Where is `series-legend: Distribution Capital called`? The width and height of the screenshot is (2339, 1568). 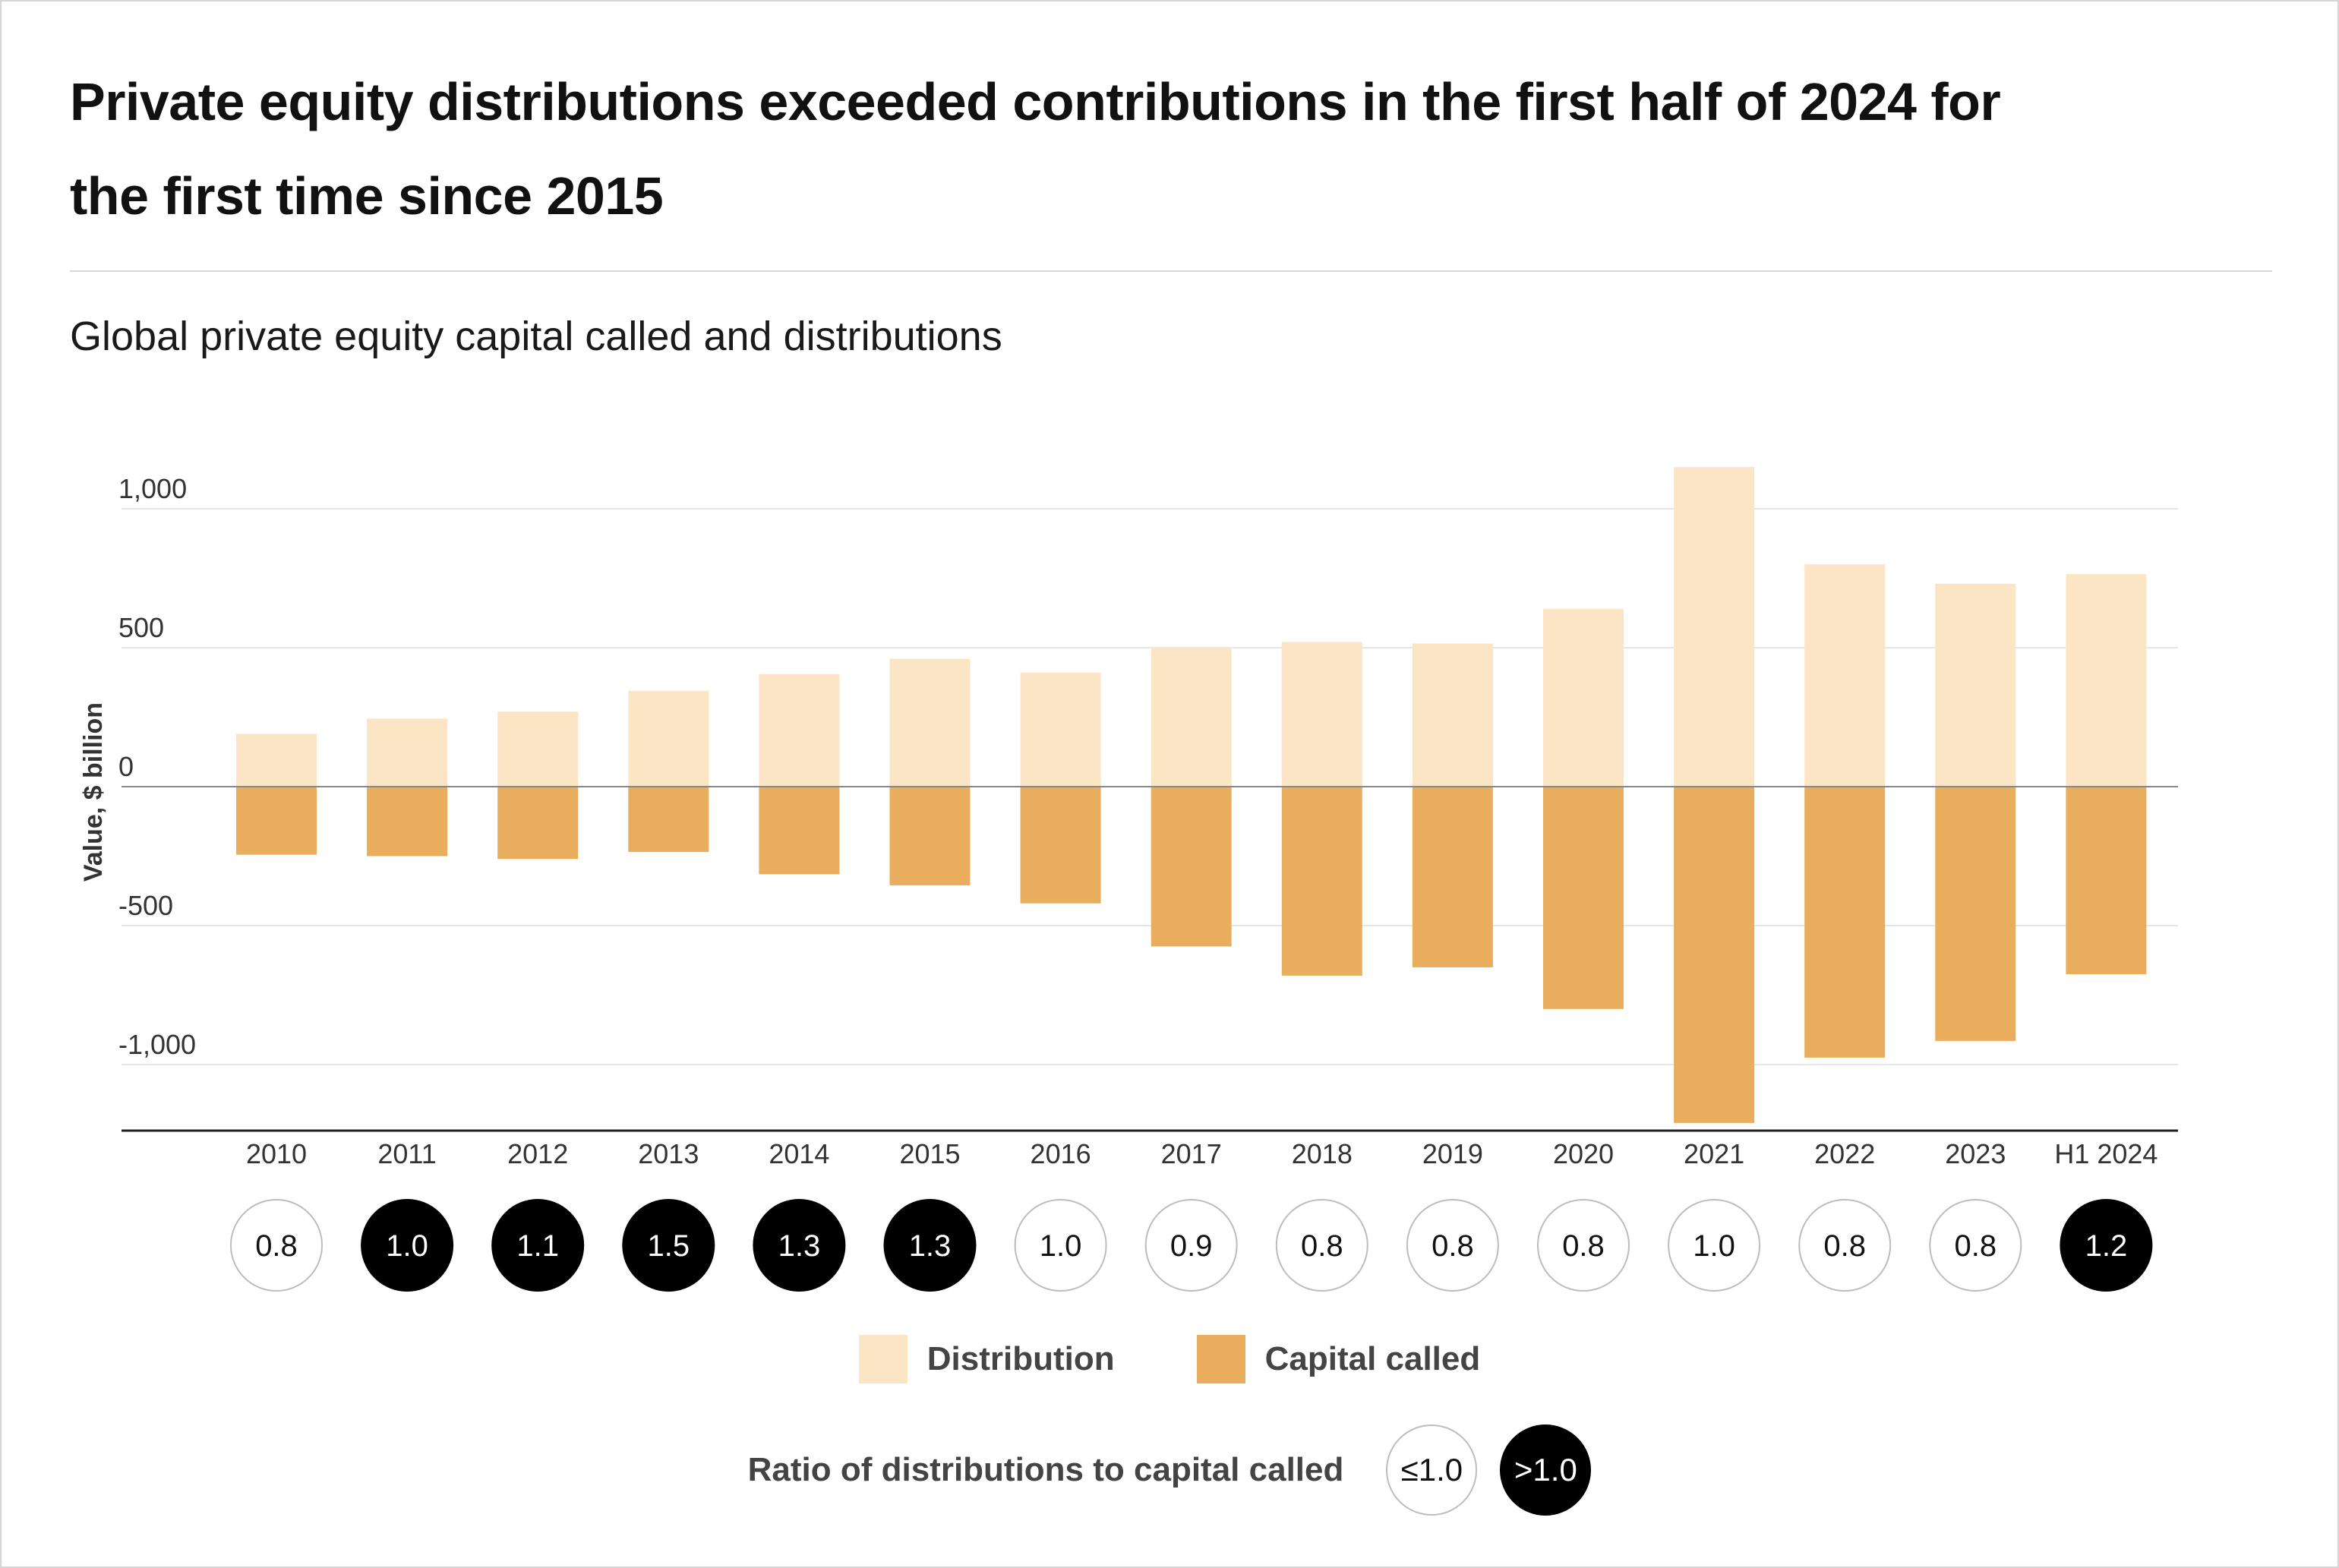 series-legend: Distribution Capital called is located at coordinates (1169, 1359).